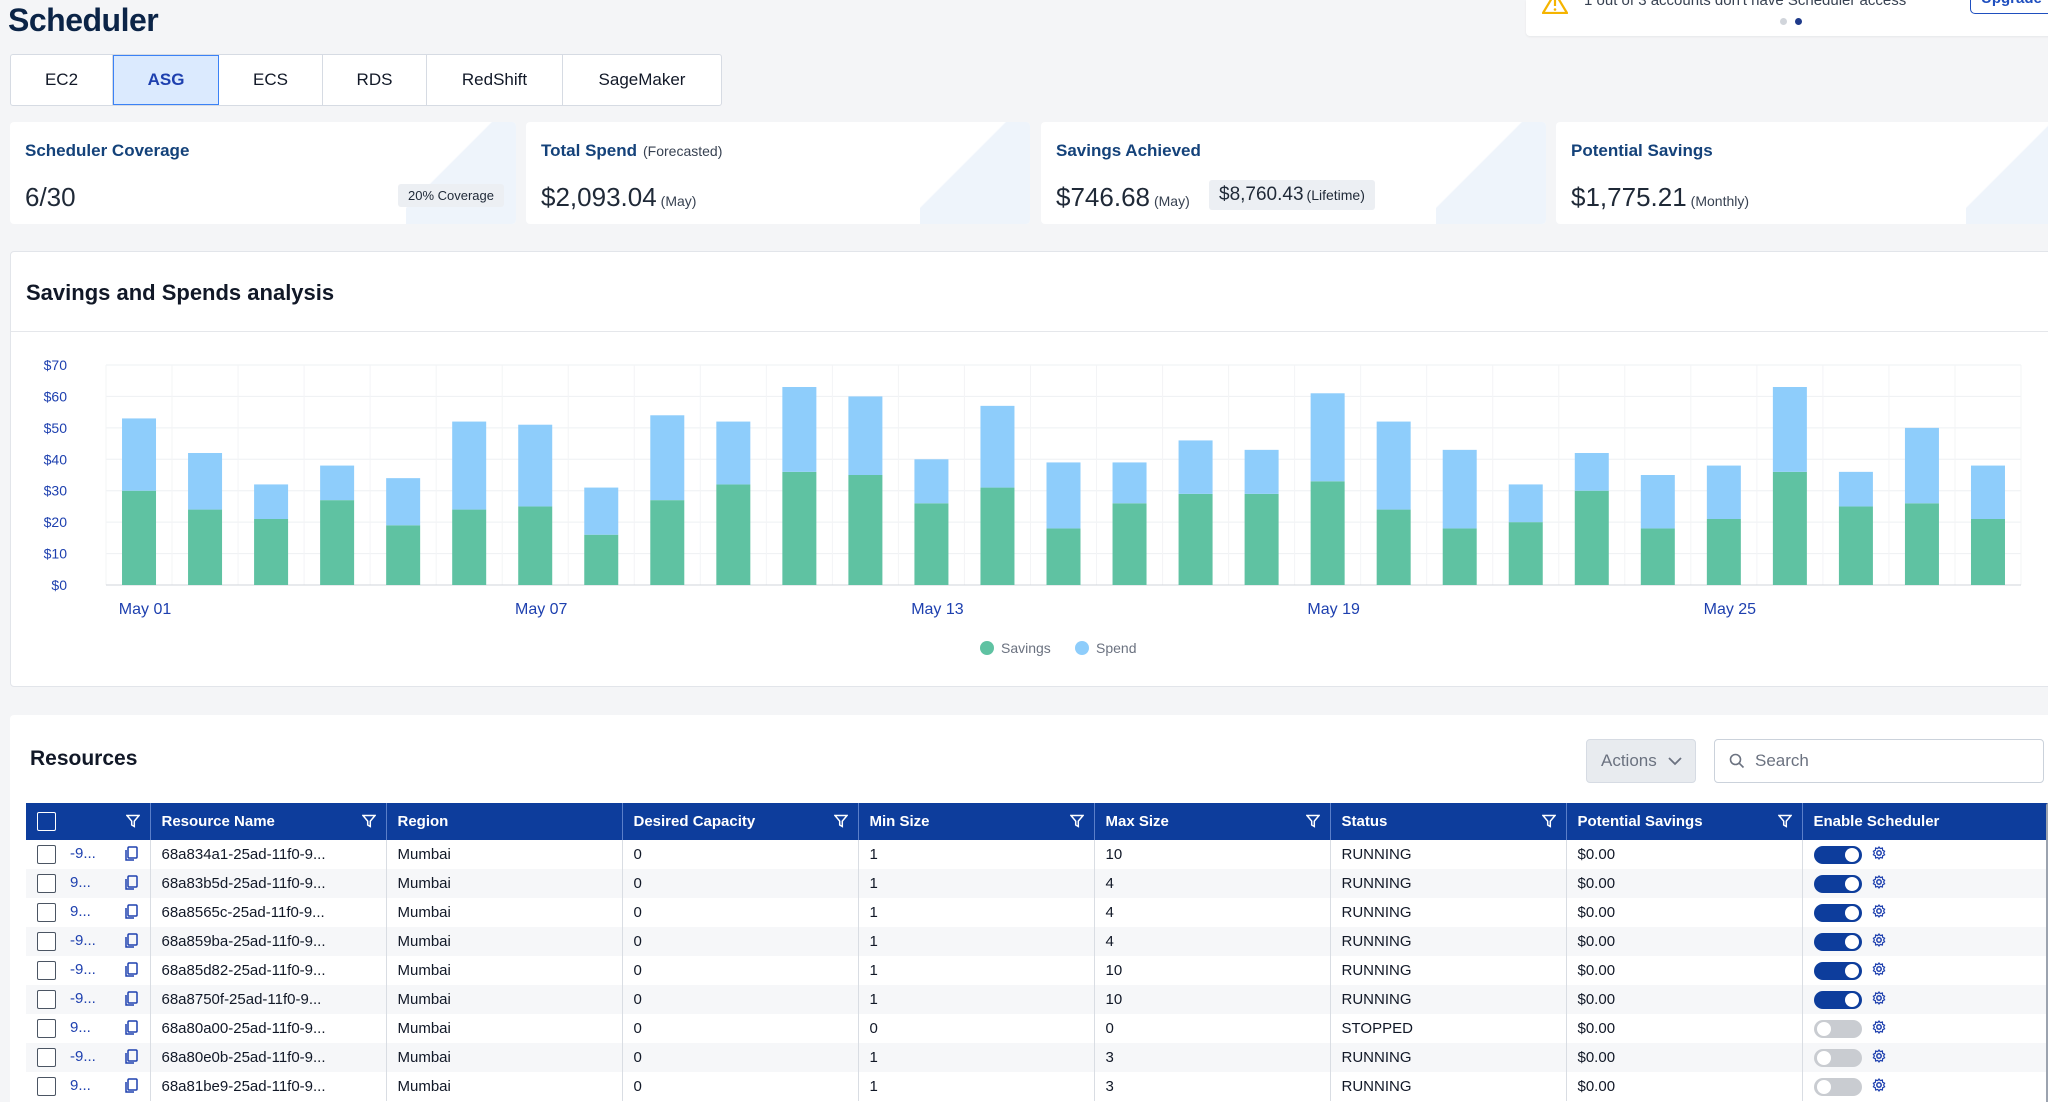 Image resolution: width=2048 pixels, height=1102 pixels. Describe the element at coordinates (1783, 21) in the screenshot. I see `pagination-dot` at that location.